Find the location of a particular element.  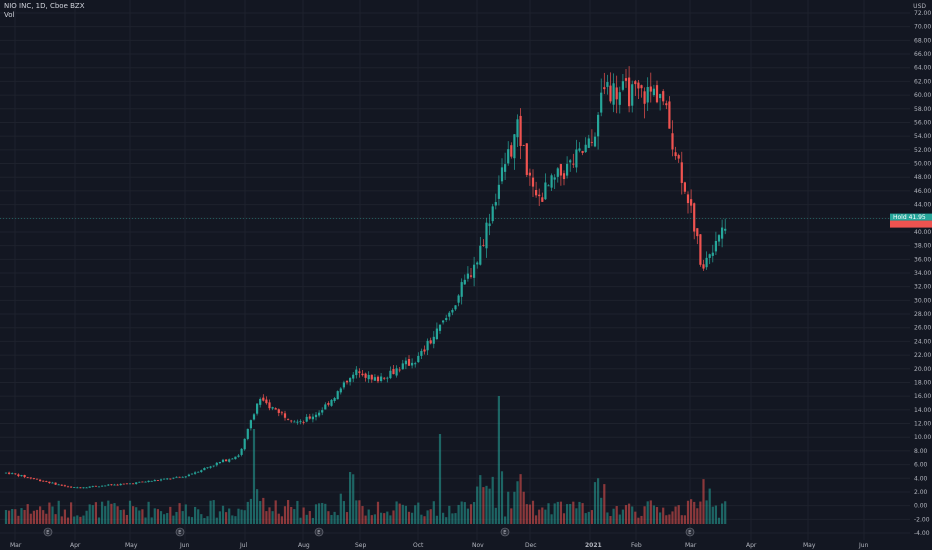

y-tick-label: 64.00 is located at coordinates (922, 68).